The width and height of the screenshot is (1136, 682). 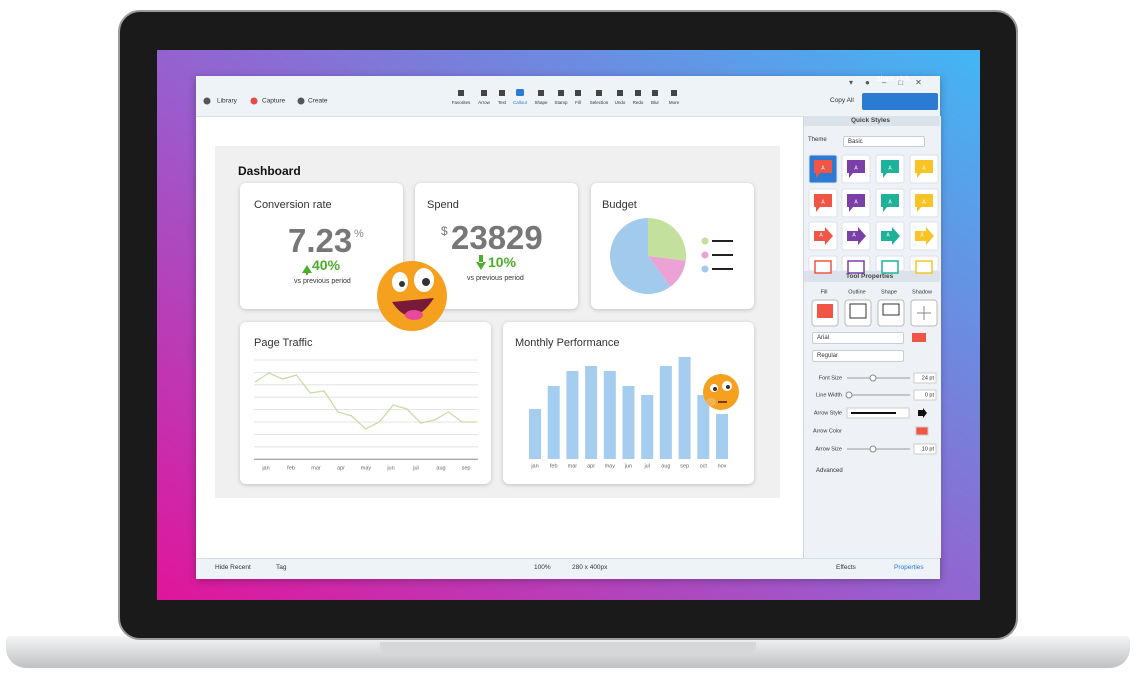 I want to click on font-dropdown: Arial, so click(x=858, y=338).